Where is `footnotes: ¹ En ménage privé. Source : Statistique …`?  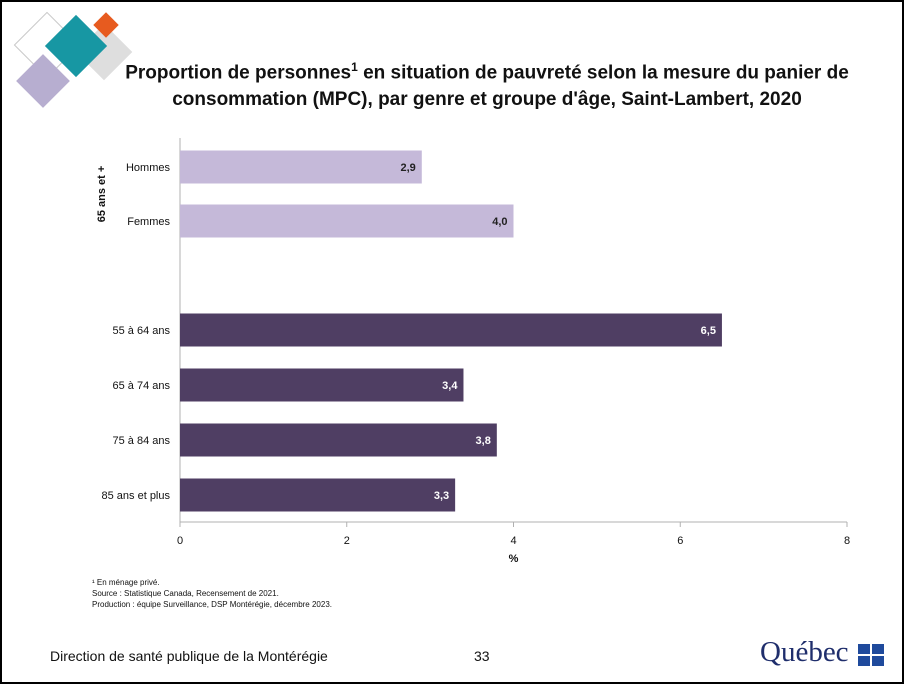
footnotes: ¹ En ménage privé. Source : Statistique … is located at coordinates (212, 593).